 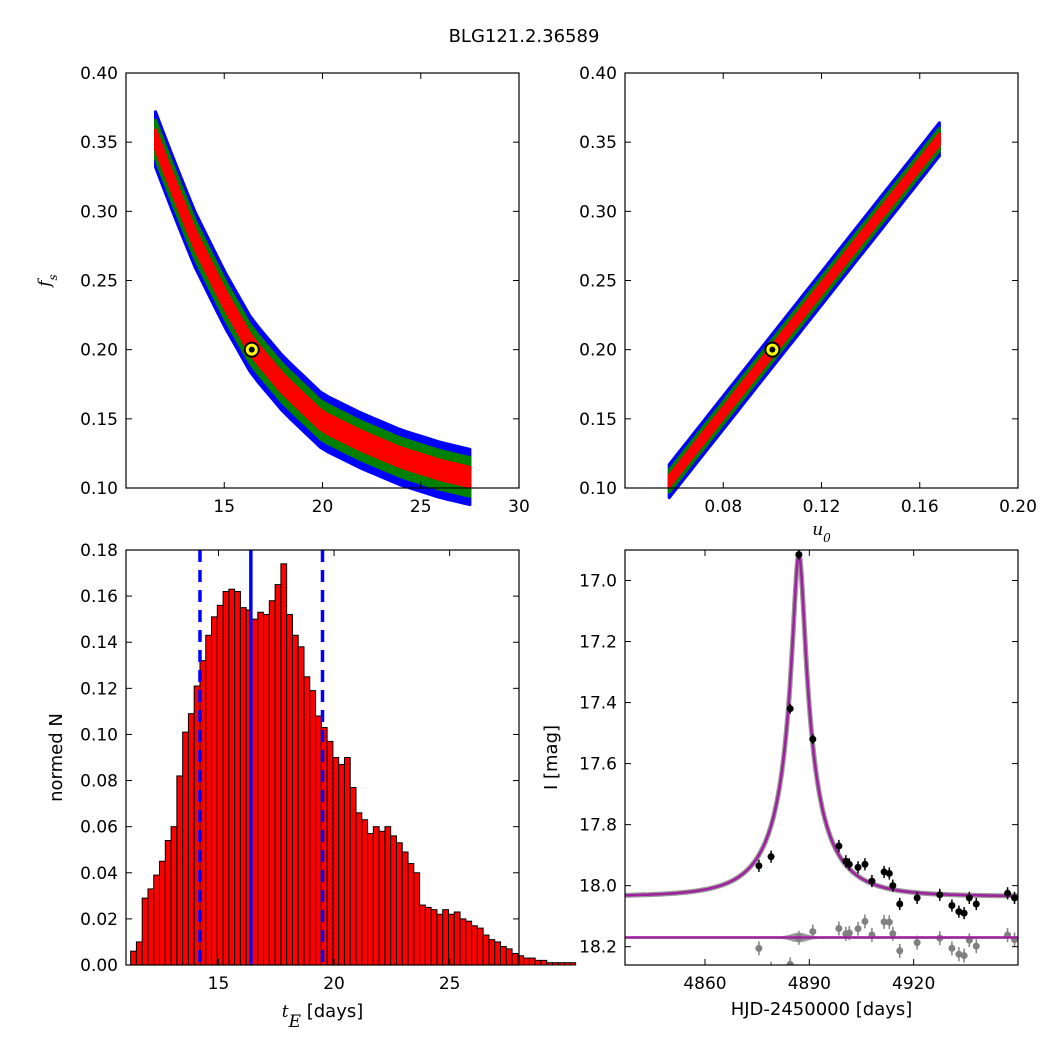 I want to click on x-axis-label: tE [days], so click(x=323, y=1016).